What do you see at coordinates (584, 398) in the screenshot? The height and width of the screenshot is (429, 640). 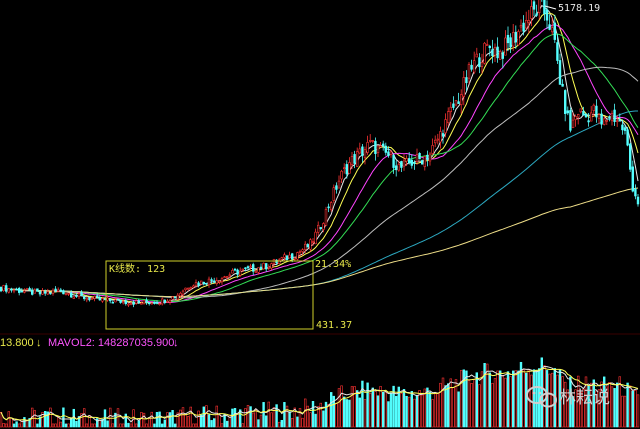 I see `watermark-name: 林耘说` at bounding box center [584, 398].